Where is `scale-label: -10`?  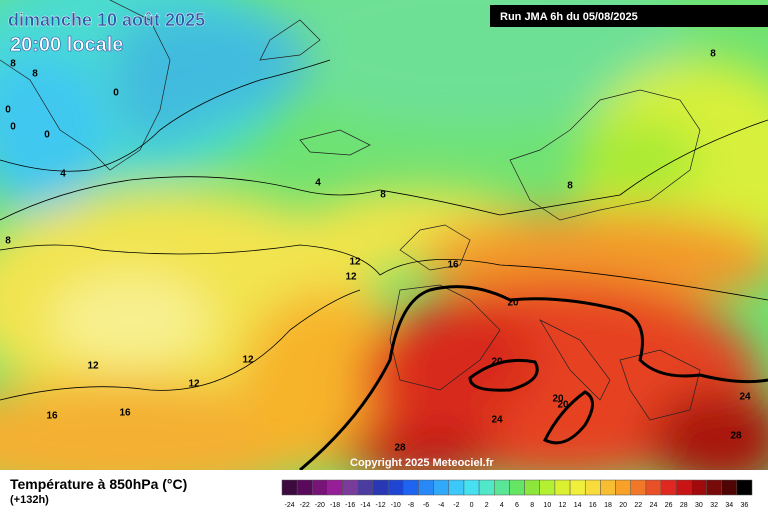 scale-label: -10 is located at coordinates (396, 505).